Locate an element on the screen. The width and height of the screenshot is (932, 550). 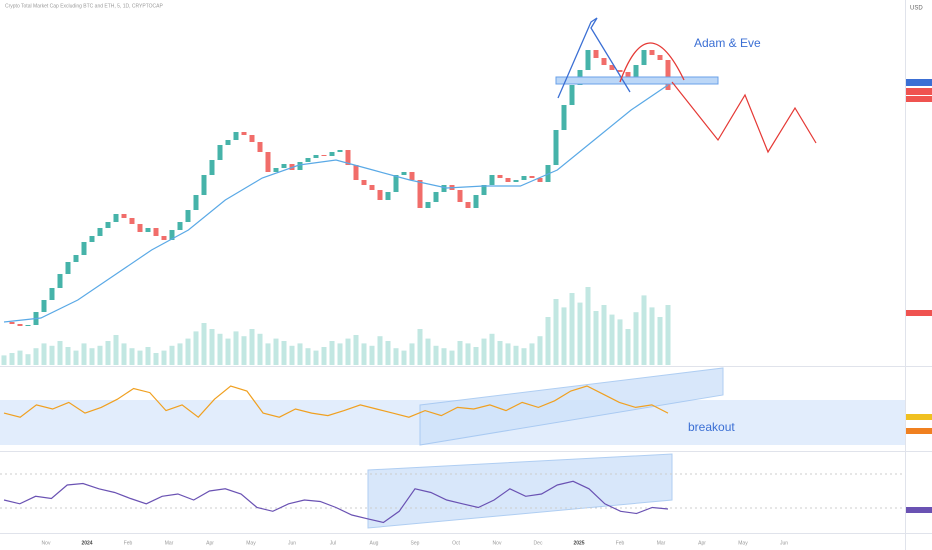
projection-path is located at coordinates (744, 117).